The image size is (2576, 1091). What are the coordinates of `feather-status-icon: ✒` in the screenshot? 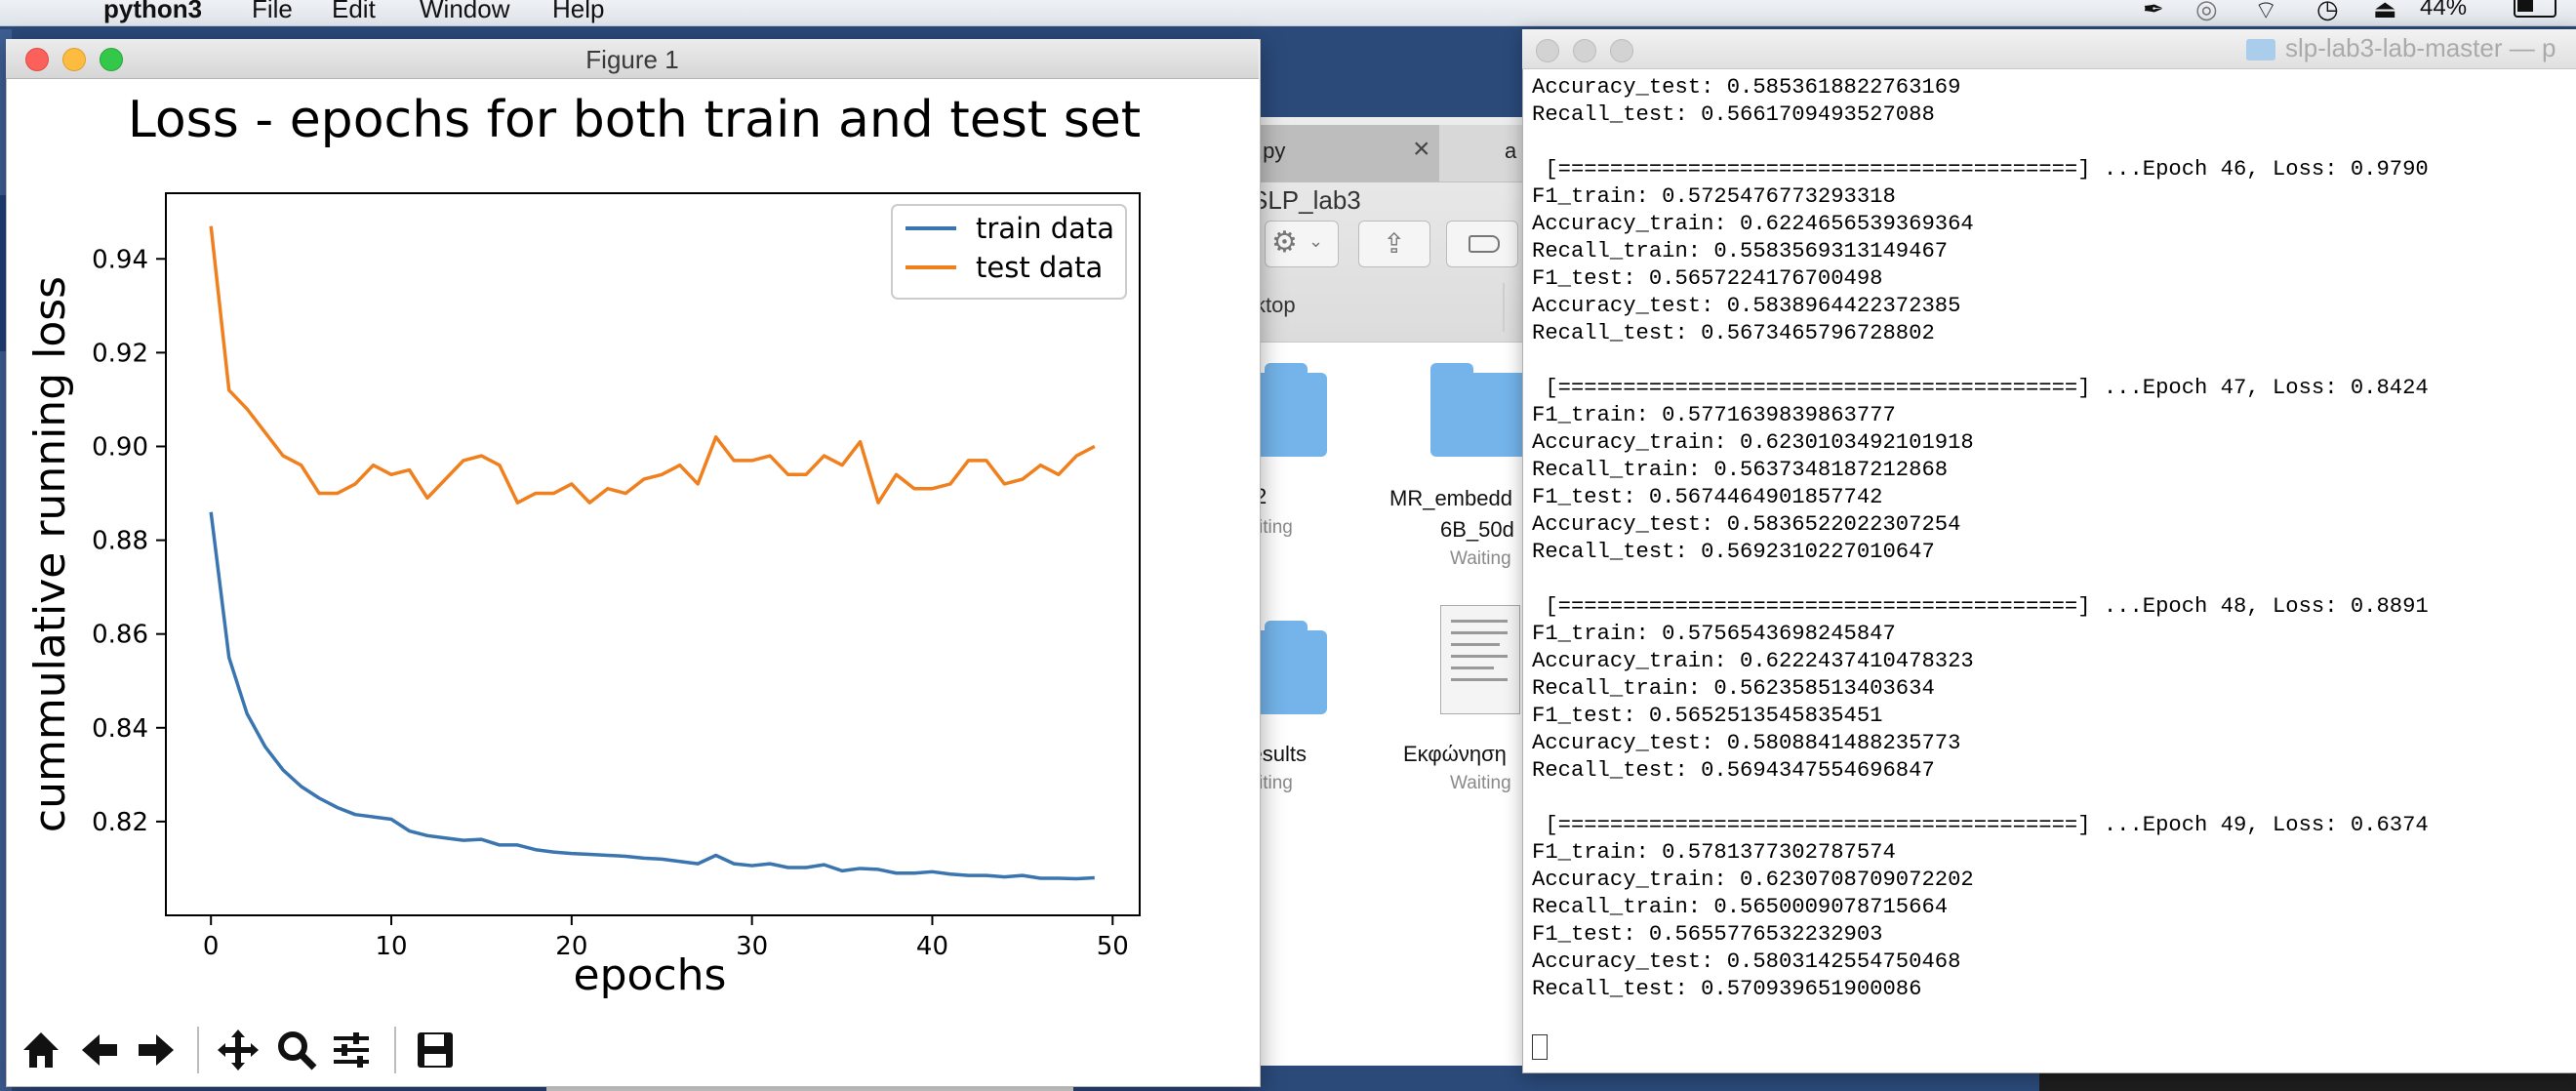 It's located at (2153, 11).